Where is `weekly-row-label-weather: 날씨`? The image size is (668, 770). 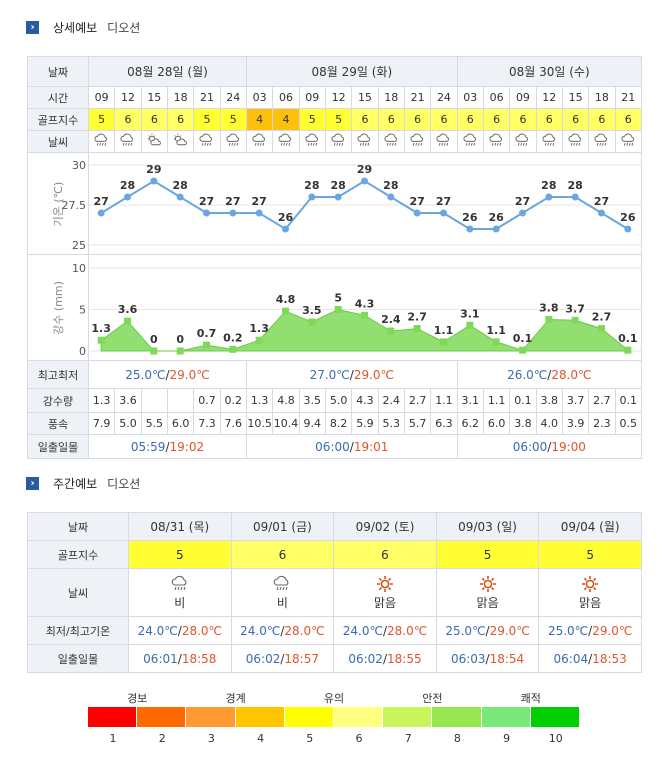
weekly-row-label-weather: 날씨 is located at coordinates (78, 592).